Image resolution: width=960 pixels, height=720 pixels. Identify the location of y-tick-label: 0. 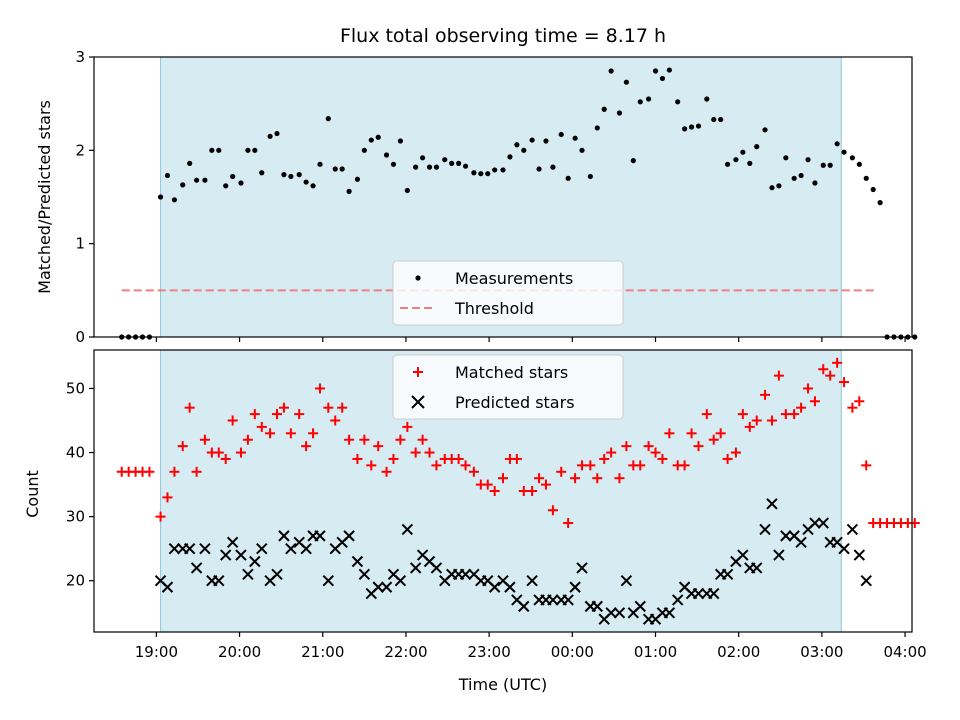
(80, 337).